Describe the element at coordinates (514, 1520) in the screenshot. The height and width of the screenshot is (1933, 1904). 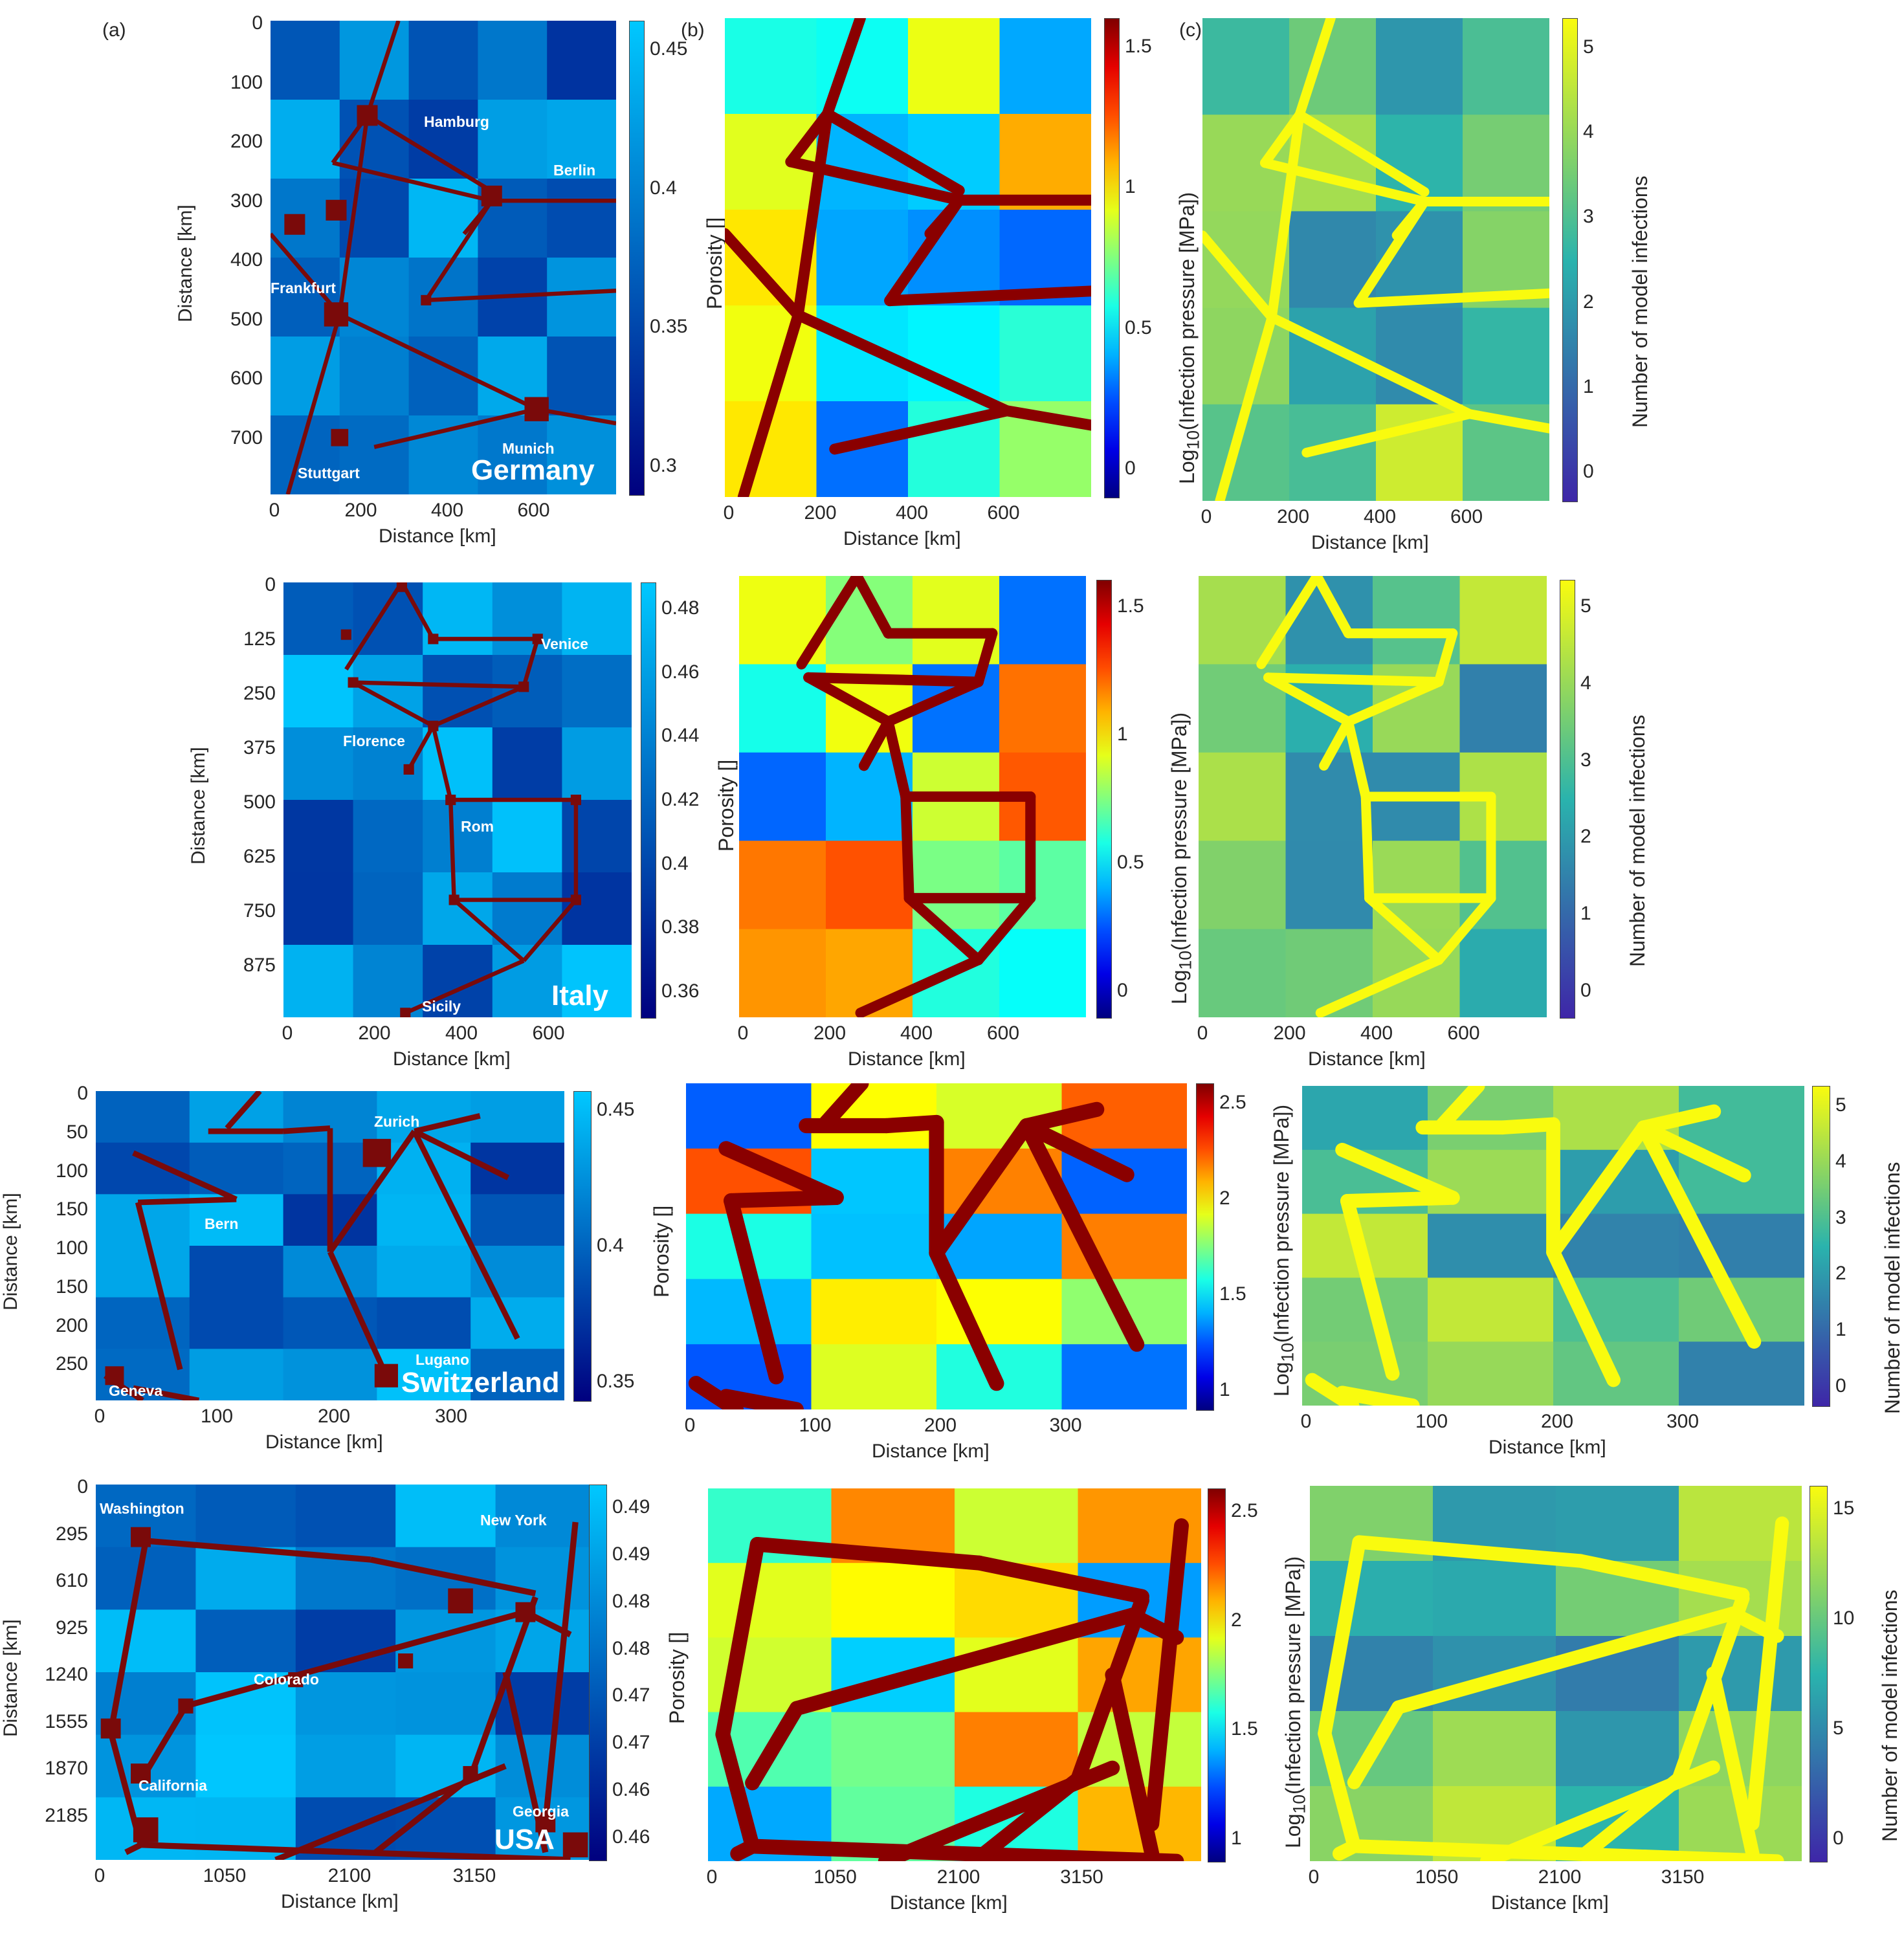
I see `row-usa-city-label: New York` at that location.